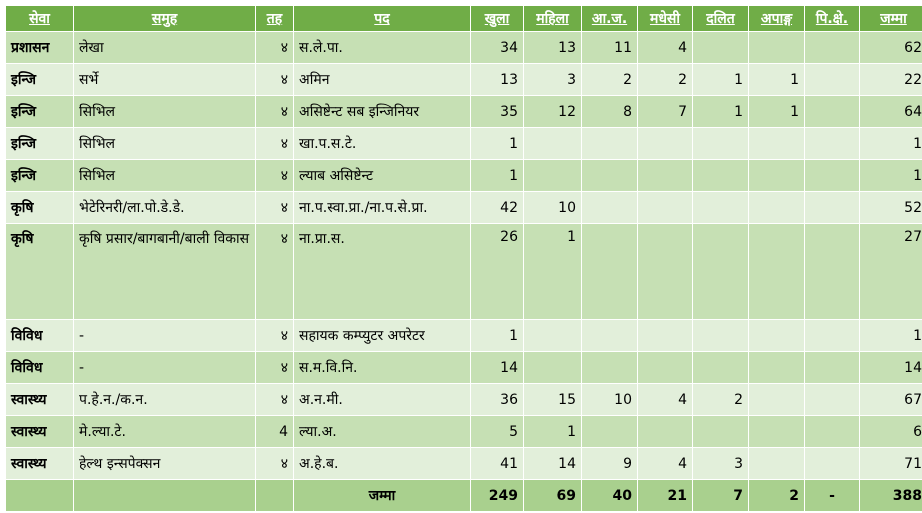 The width and height of the screenshot is (922, 513). What do you see at coordinates (552, 79) in the screenshot?
I see `cell-mahila: 3` at bounding box center [552, 79].